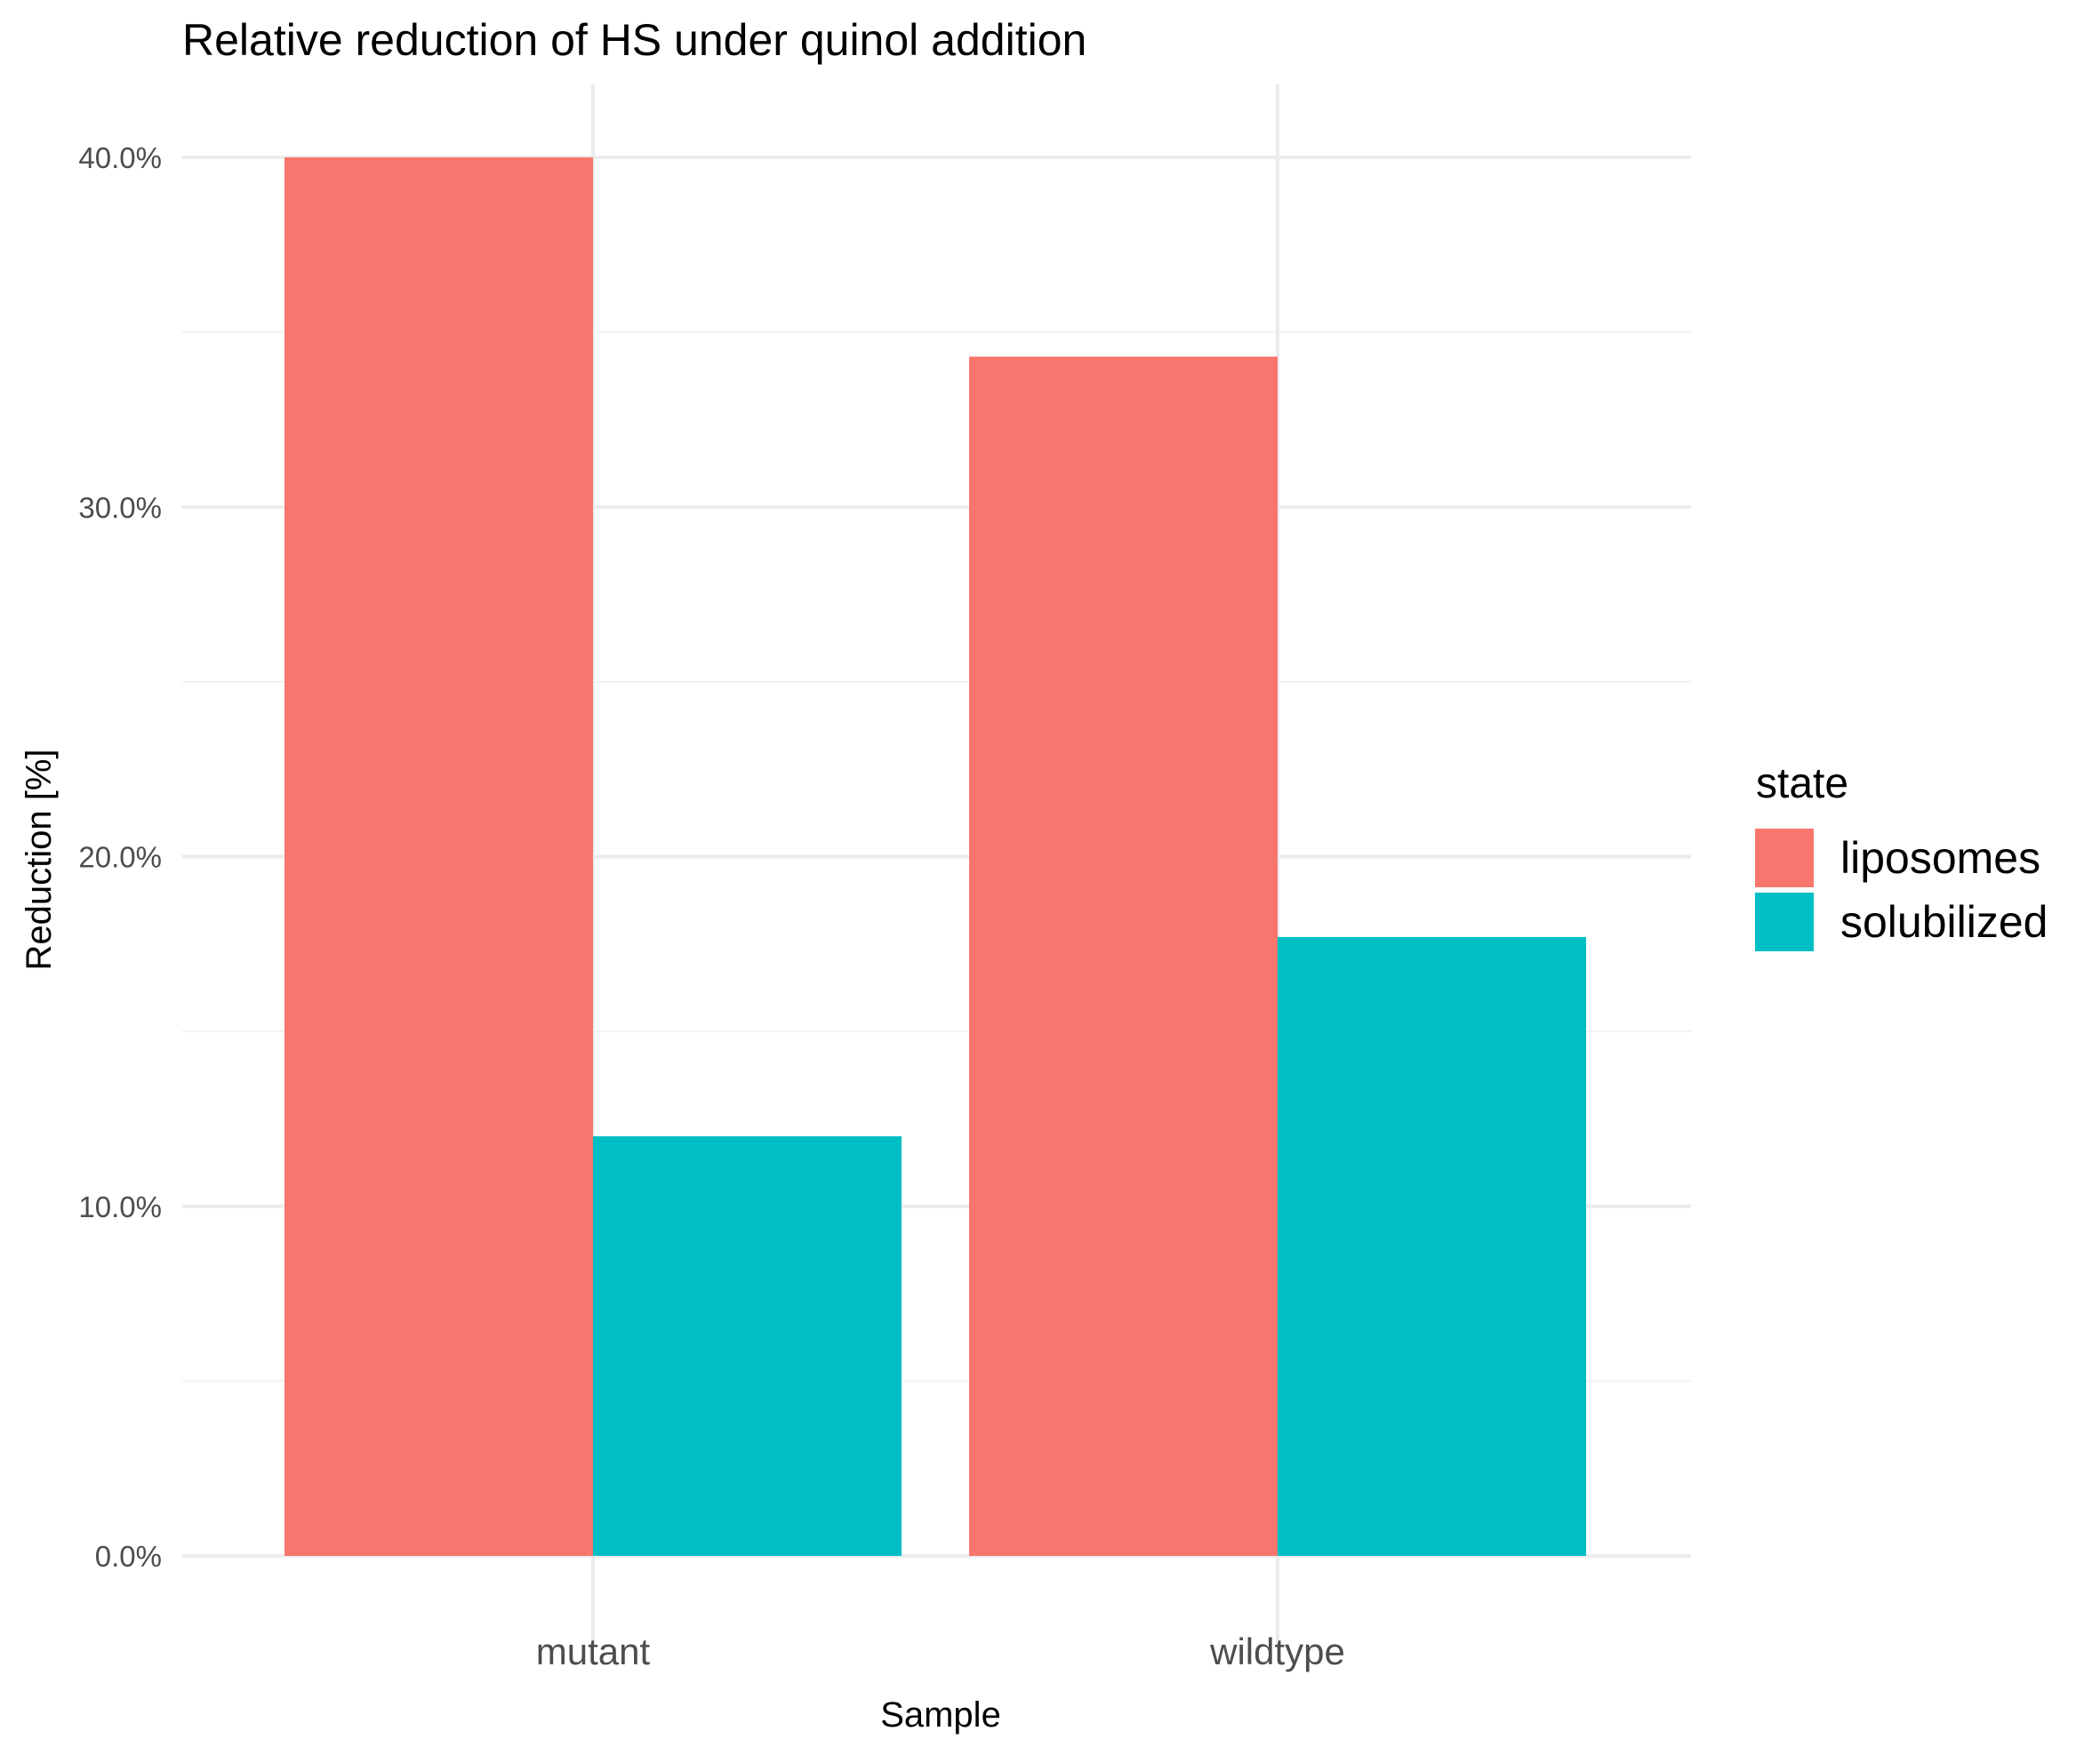 The height and width of the screenshot is (1747, 2100). I want to click on x-tick-label: wildtype, so click(1277, 1651).